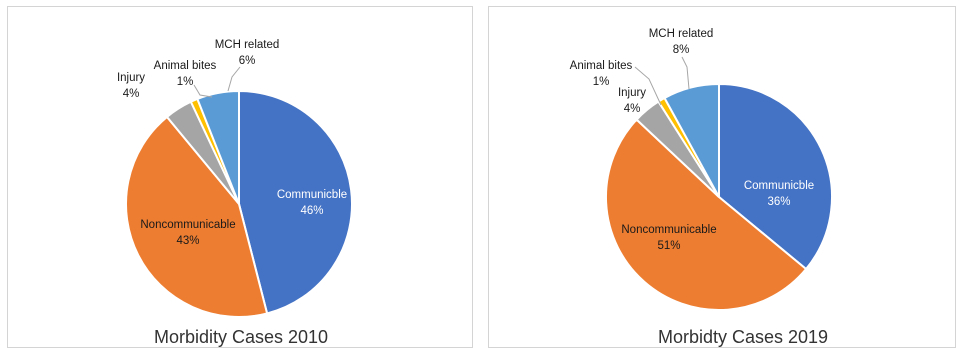 This screenshot has height=351, width=963. What do you see at coordinates (187, 241) in the screenshot?
I see `value-noncommunicable-2010: 43%` at bounding box center [187, 241].